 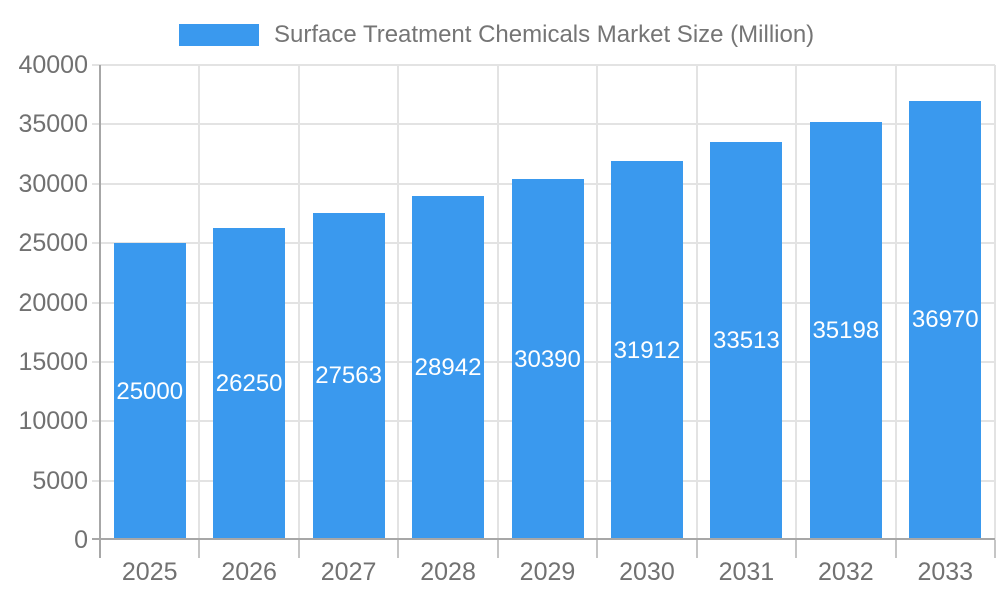 I want to click on y-tick-label: 25000, so click(x=53, y=243).